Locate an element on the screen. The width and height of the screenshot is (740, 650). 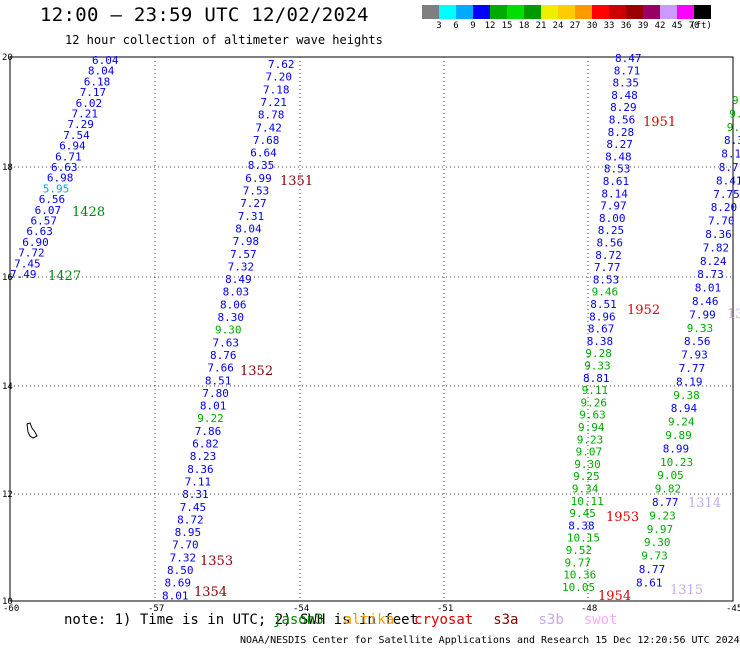
wave-height-value: 6.82 is located at coordinates (205, 444).